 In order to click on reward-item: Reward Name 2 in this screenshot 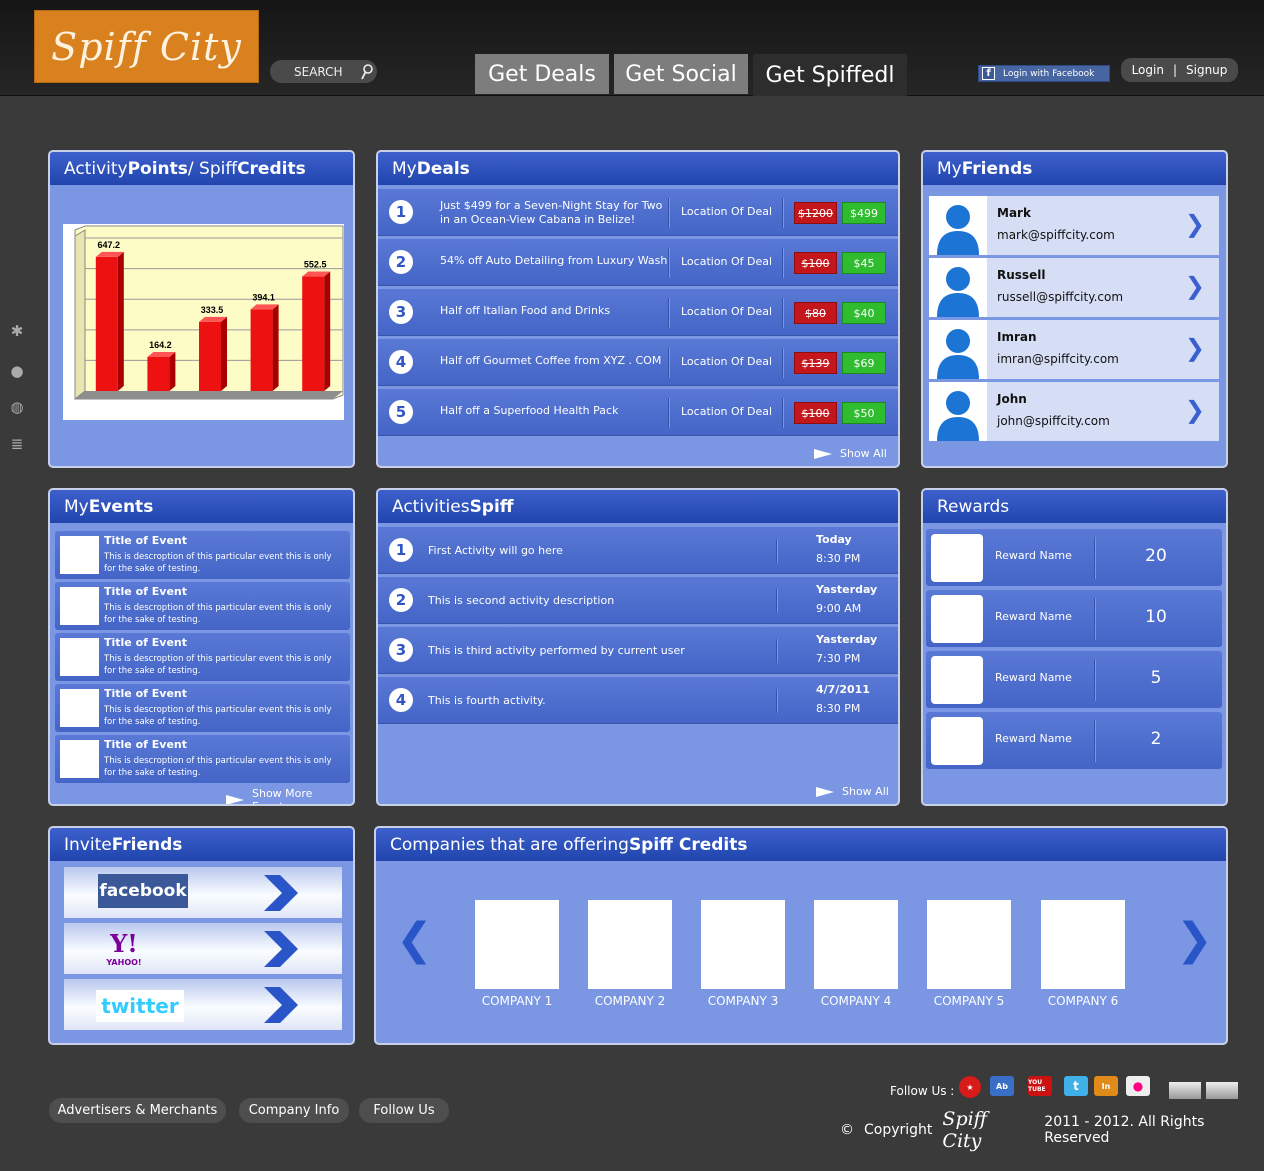, I will do `click(1074, 740)`.